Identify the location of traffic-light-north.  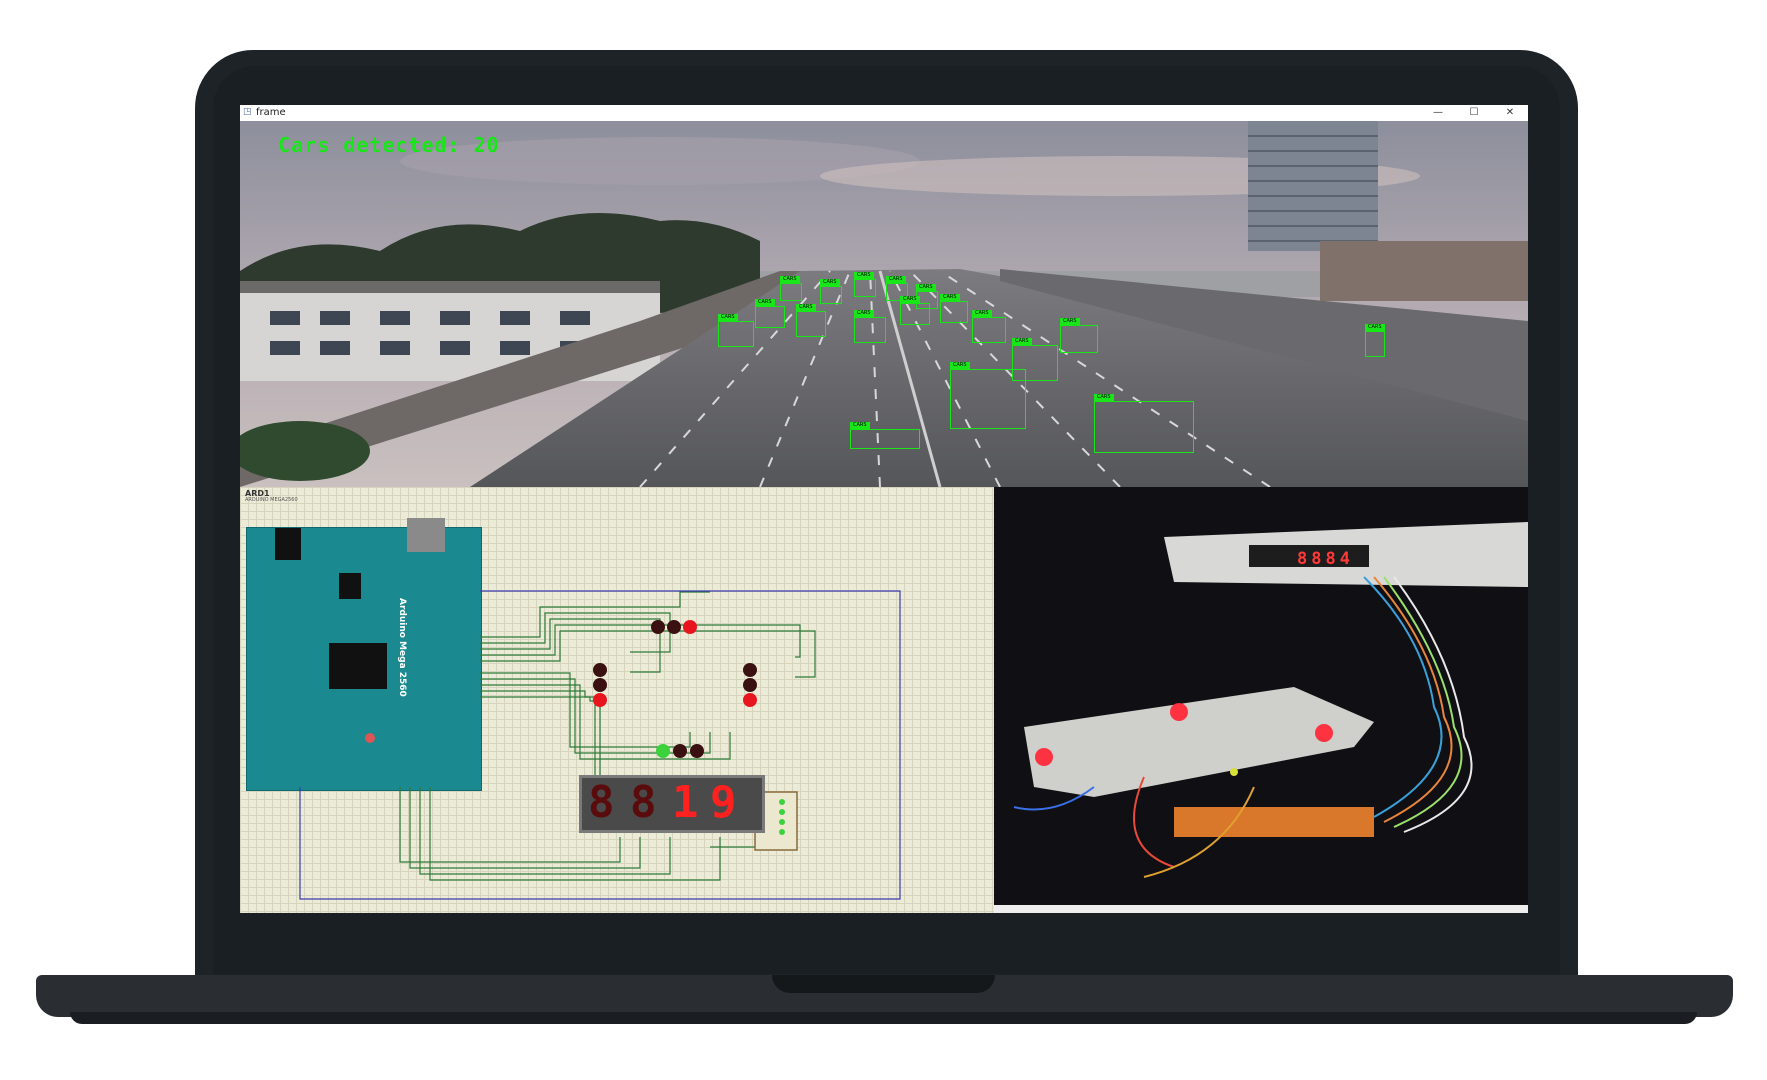
(674, 627).